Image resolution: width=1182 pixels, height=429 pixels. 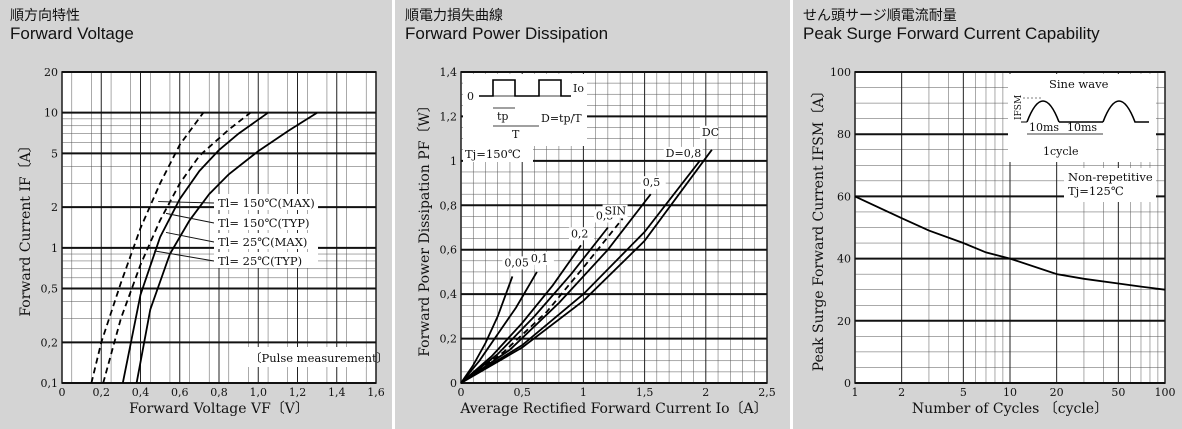 What do you see at coordinates (1096, 191) in the screenshot?
I see `condition-label: Tj=125℃` at bounding box center [1096, 191].